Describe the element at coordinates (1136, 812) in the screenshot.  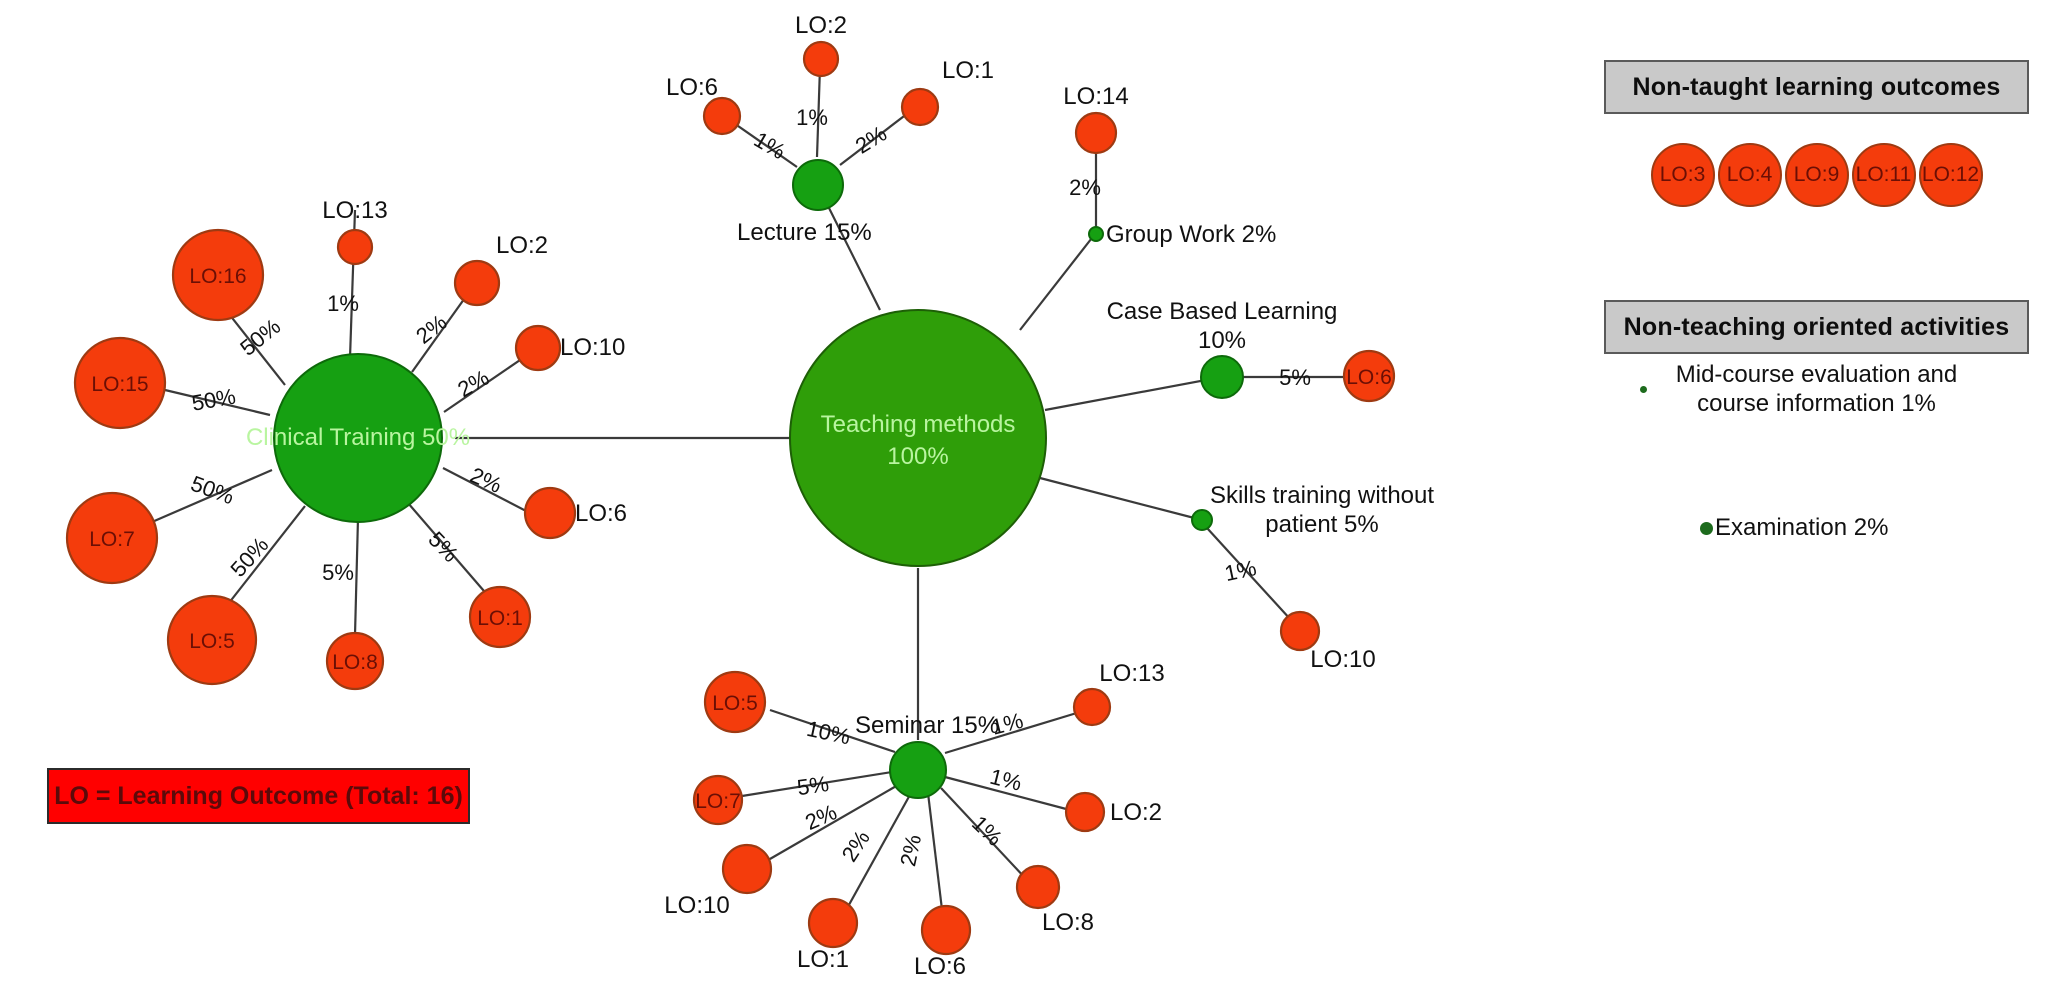
I see `node-lo-seminar-lo2-label: LO:2` at that location.